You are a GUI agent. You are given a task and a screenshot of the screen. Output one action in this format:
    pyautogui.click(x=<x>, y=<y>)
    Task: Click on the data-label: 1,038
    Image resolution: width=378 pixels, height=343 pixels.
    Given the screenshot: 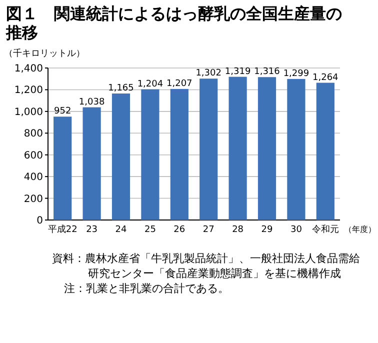 What is the action you would take?
    pyautogui.click(x=91, y=102)
    